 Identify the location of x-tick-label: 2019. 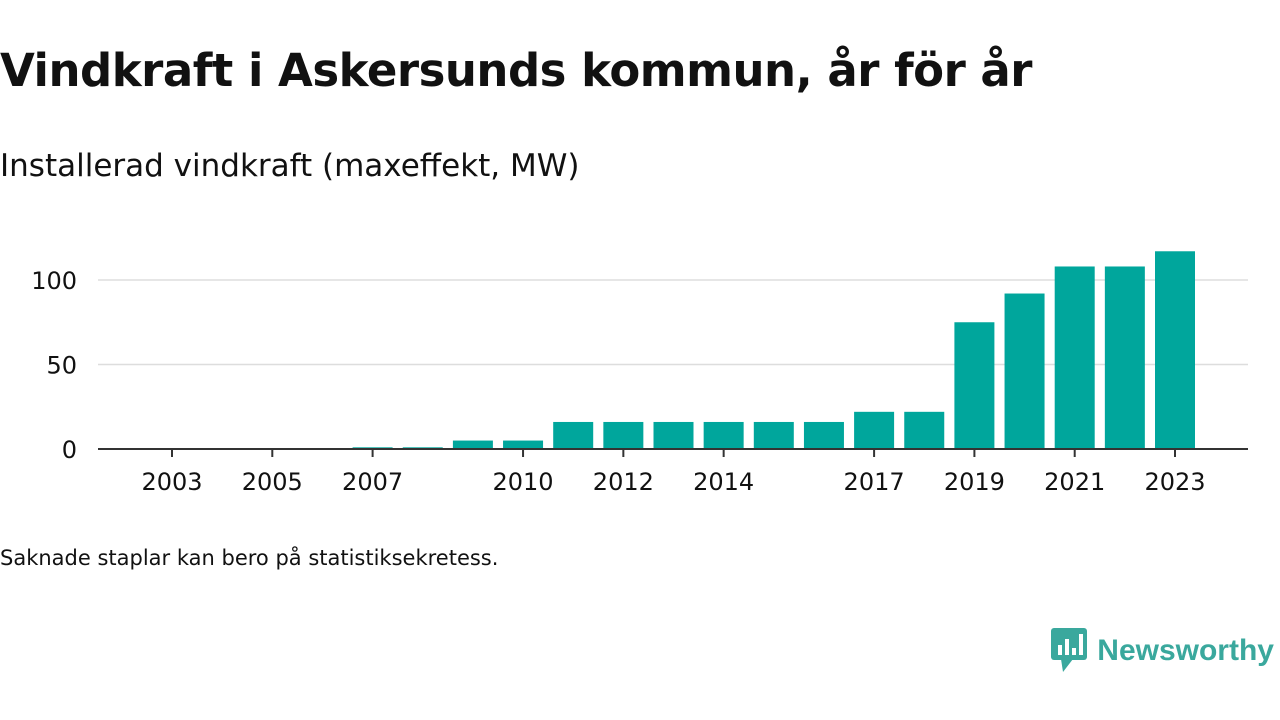
(974, 482).